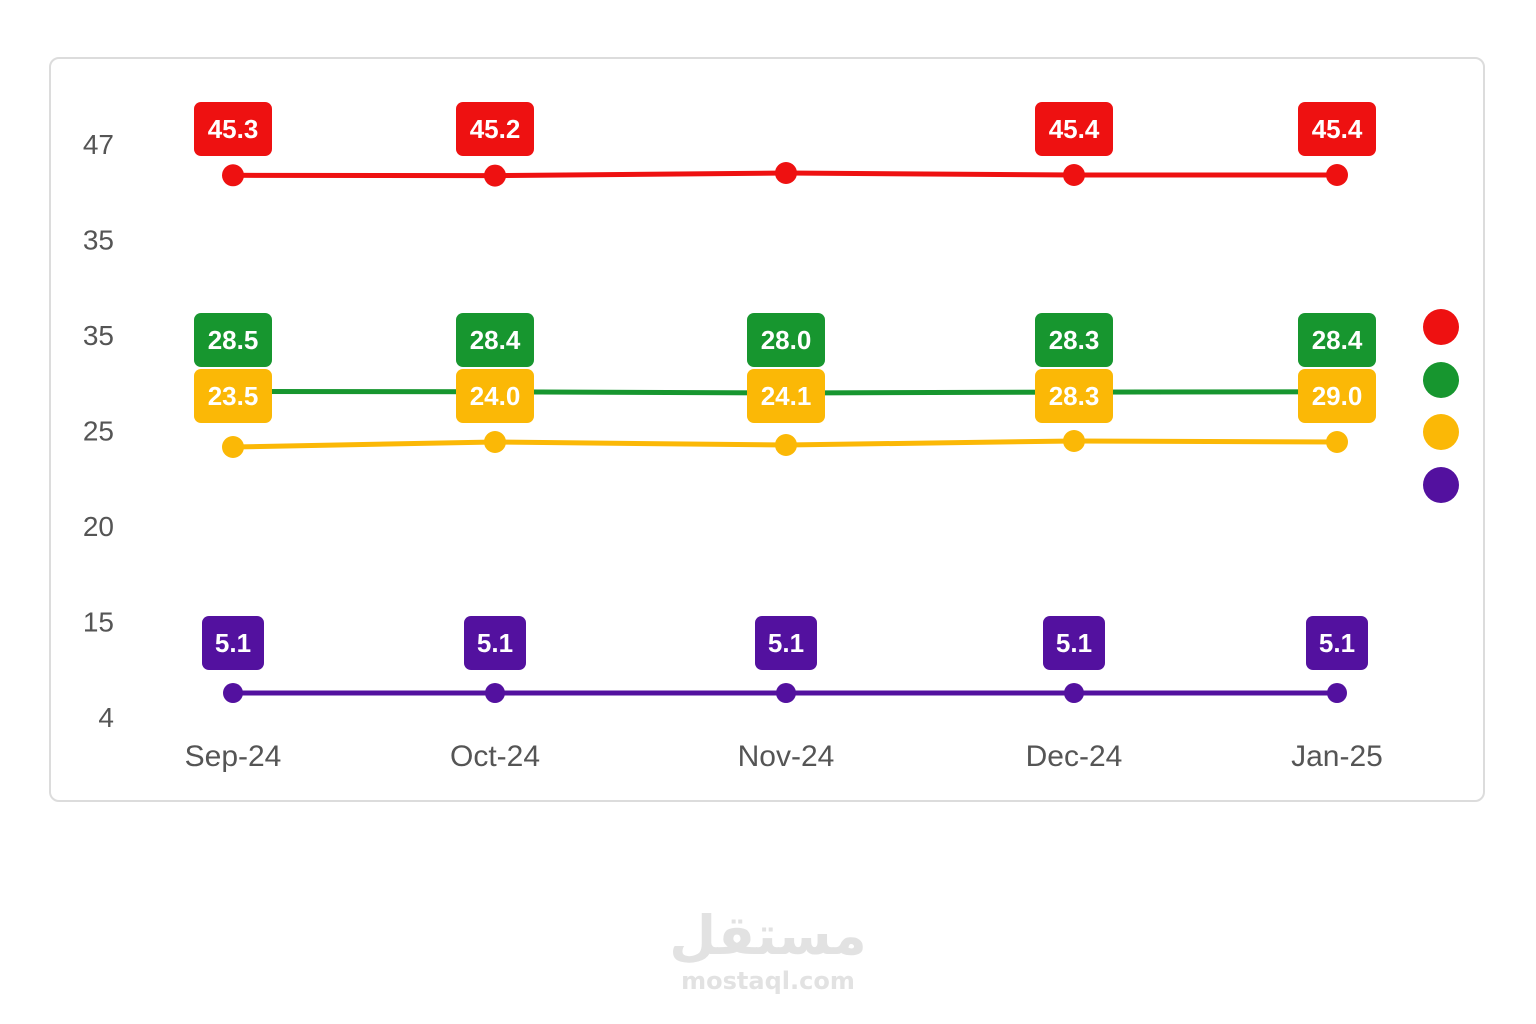 This screenshot has width=1536, height=1024. I want to click on x-tick-label: Oct-24, so click(495, 756).